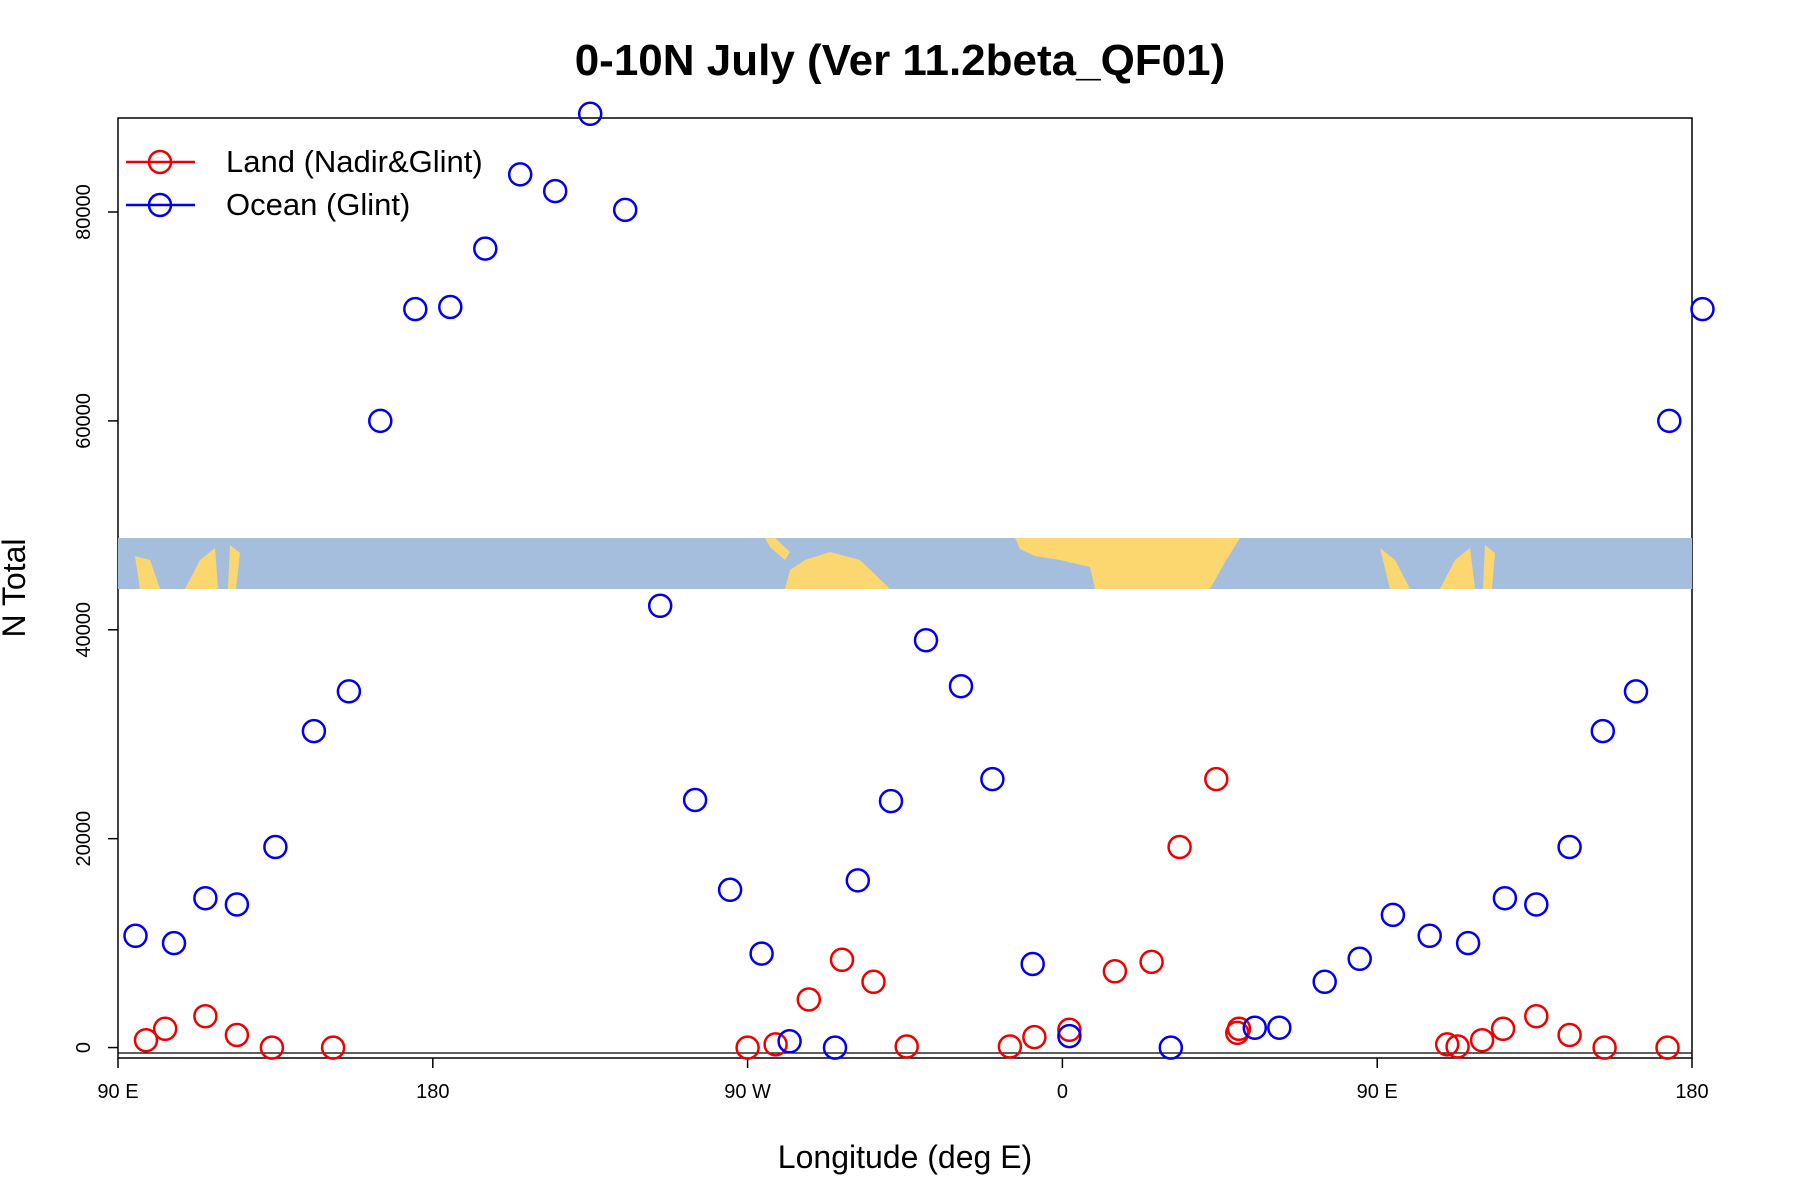 The width and height of the screenshot is (1800, 1200). What do you see at coordinates (354, 161) in the screenshot?
I see `legend-label-land: Land (Nadir&Glint)` at bounding box center [354, 161].